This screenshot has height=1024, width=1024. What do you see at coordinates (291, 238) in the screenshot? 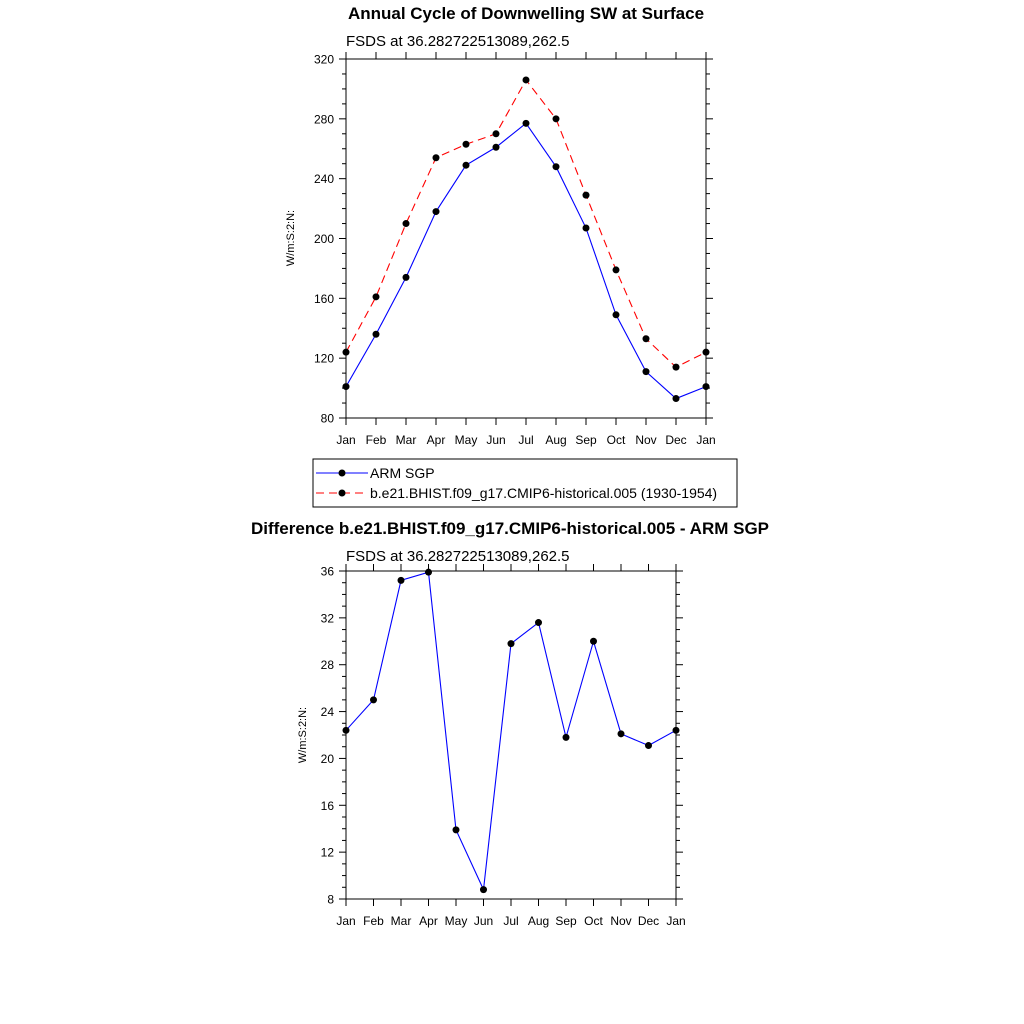
I see `chart1-y-axis-label: W/m:S:2:N:` at bounding box center [291, 238].